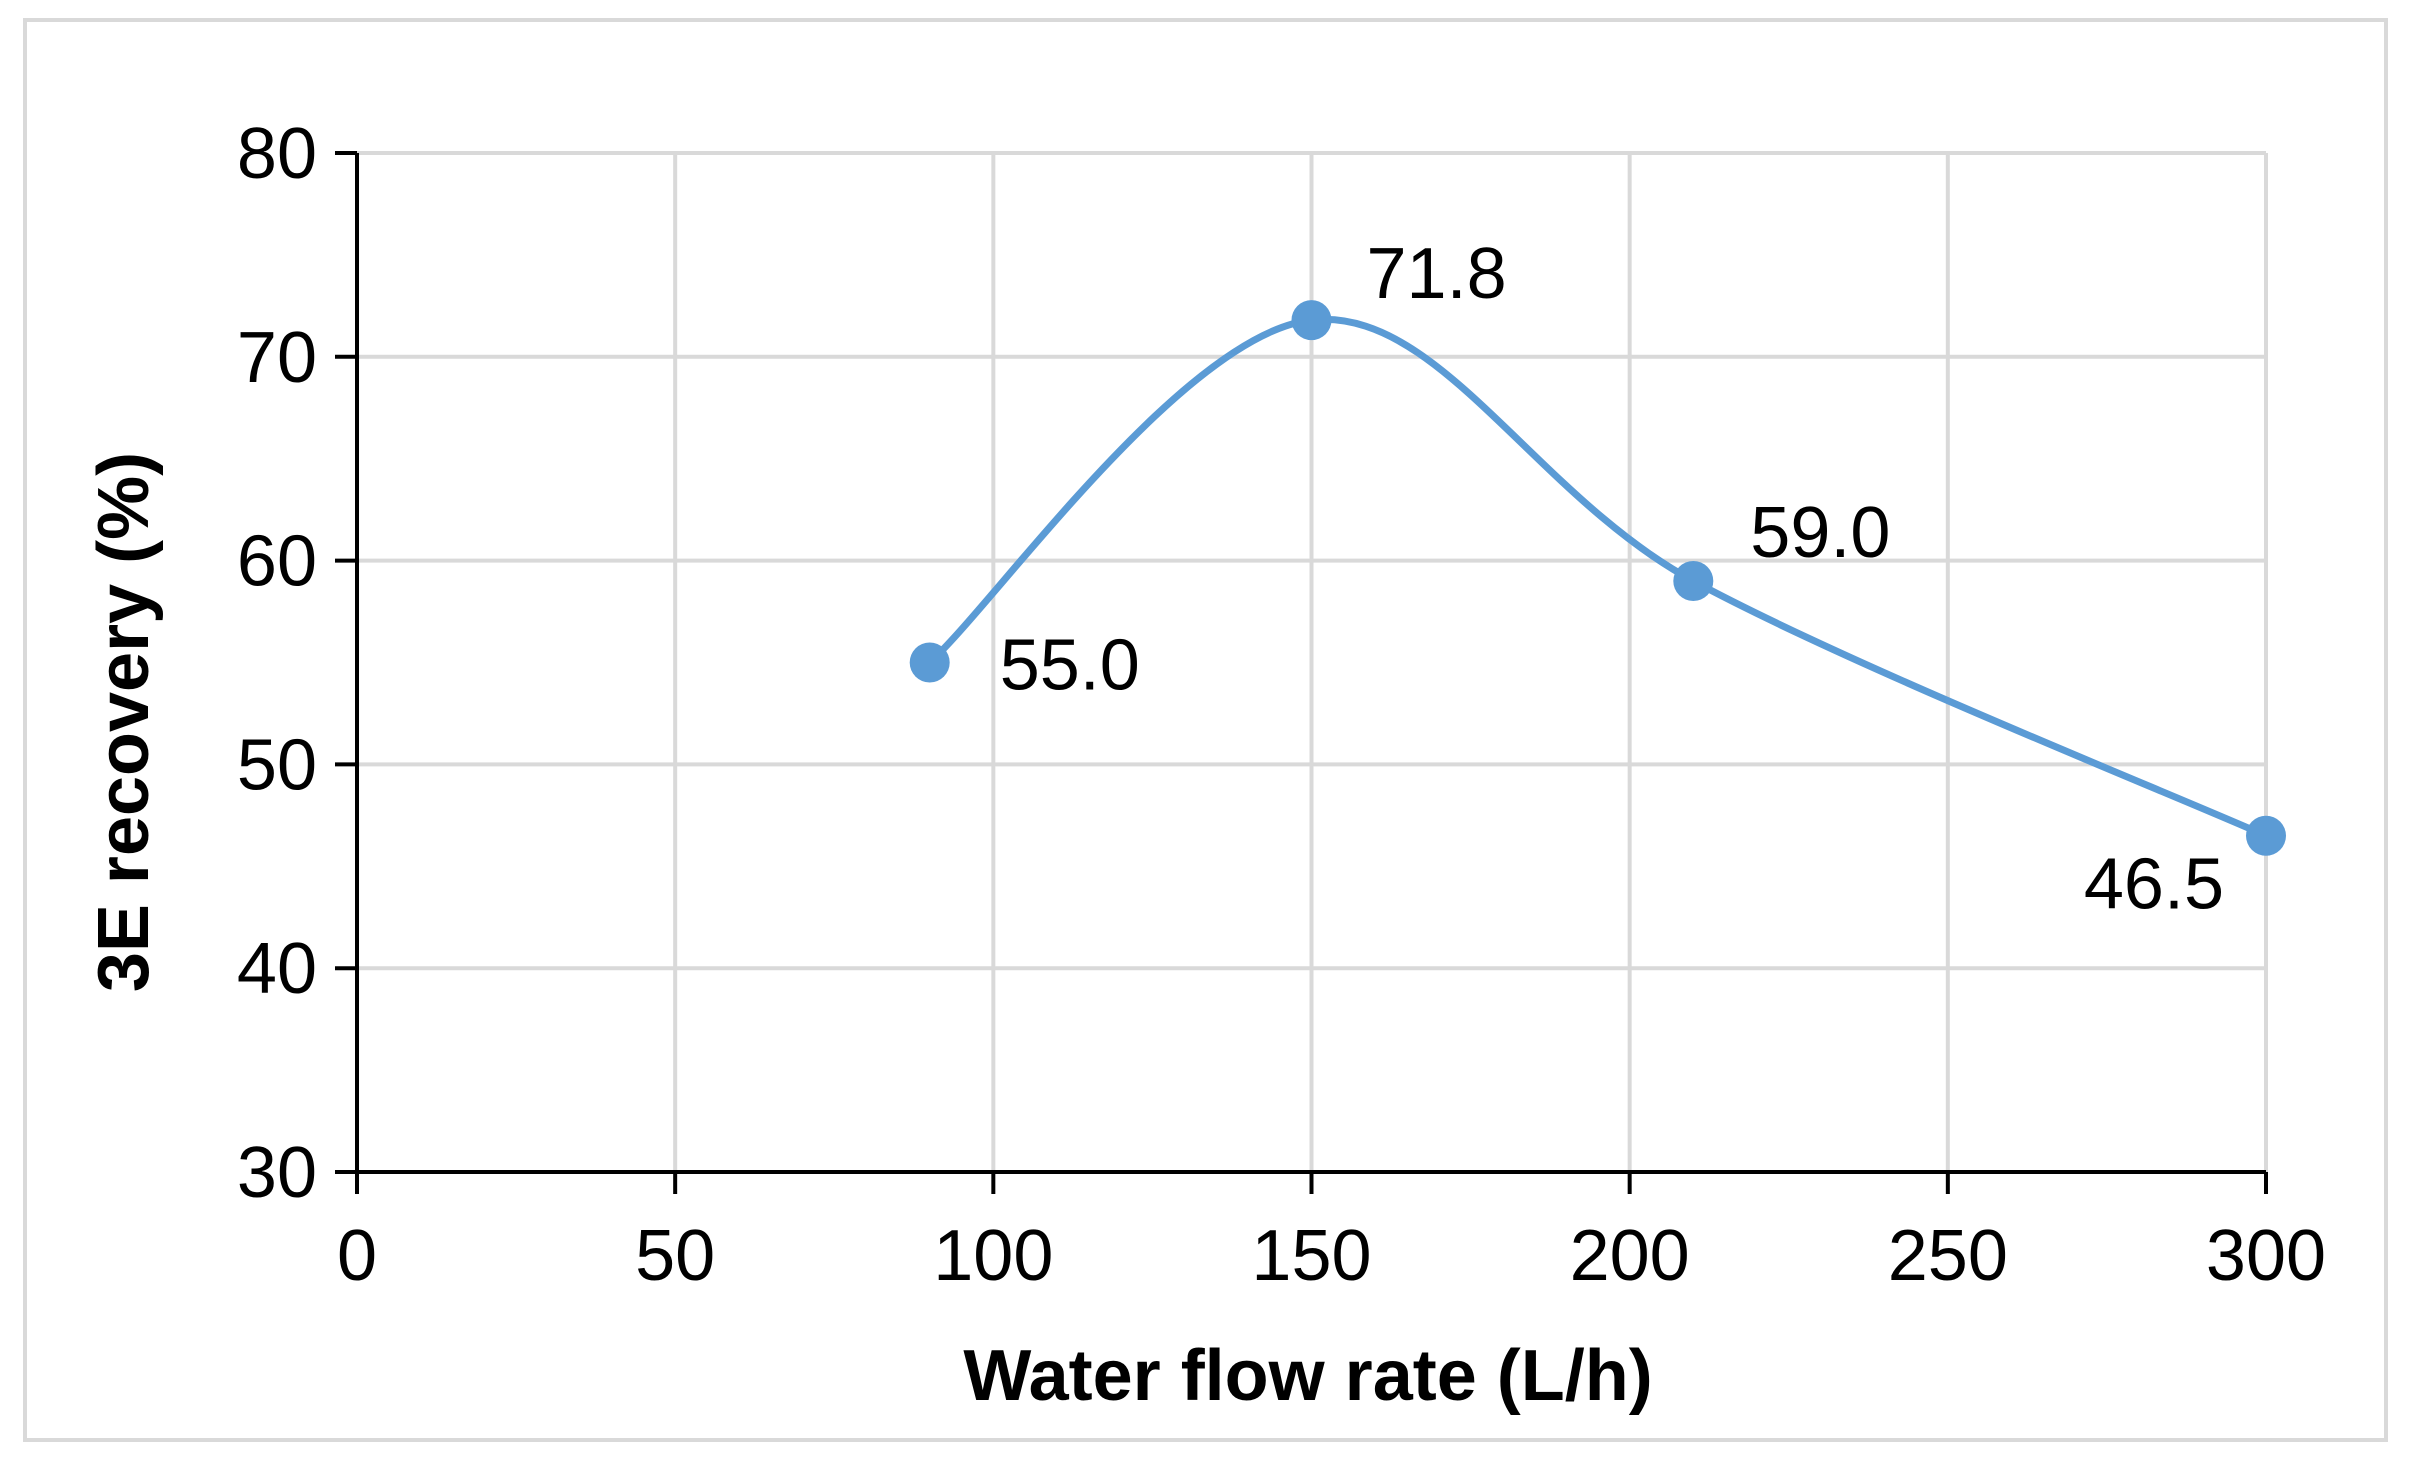 The width and height of the screenshot is (2411, 1467). I want to click on x-tick-label: 50, so click(675, 1256).